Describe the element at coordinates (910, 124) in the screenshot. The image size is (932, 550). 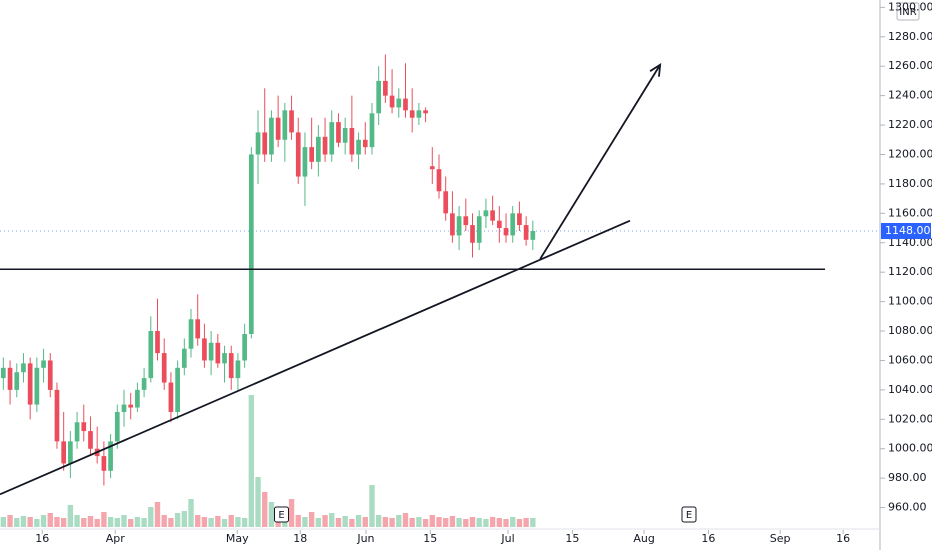
I see `y-tick-label: 1220.00` at that location.